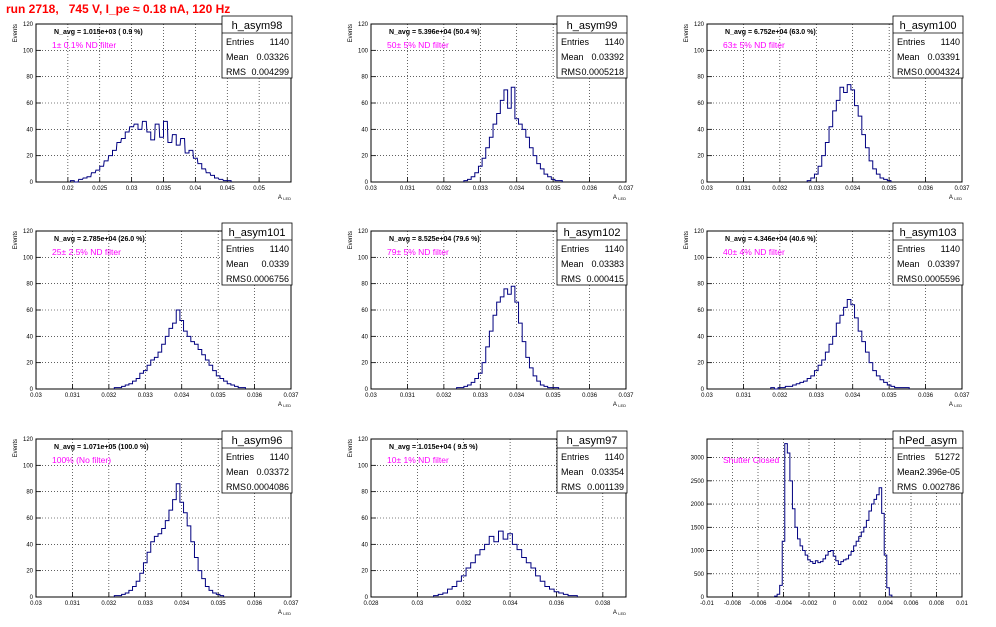 The image size is (996, 627). Describe the element at coordinates (275, 264) in the screenshot. I see `stat-value: 0.0339` at that location.